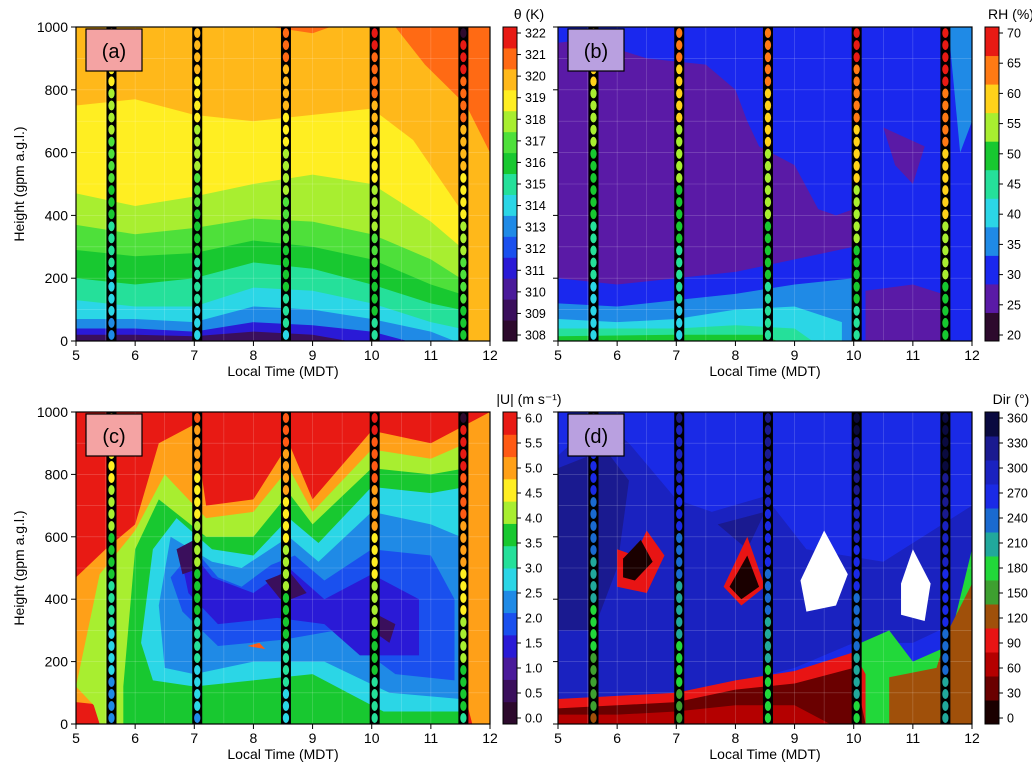 The image size is (1032, 771). Describe the element at coordinates (535, 292) in the screenshot. I see `colorbar-tick-label: 310` at that location.